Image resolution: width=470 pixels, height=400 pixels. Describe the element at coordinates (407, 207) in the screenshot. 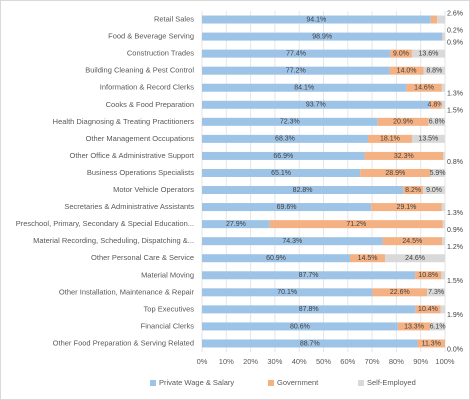

I see `data-label: 29.1%` at that location.